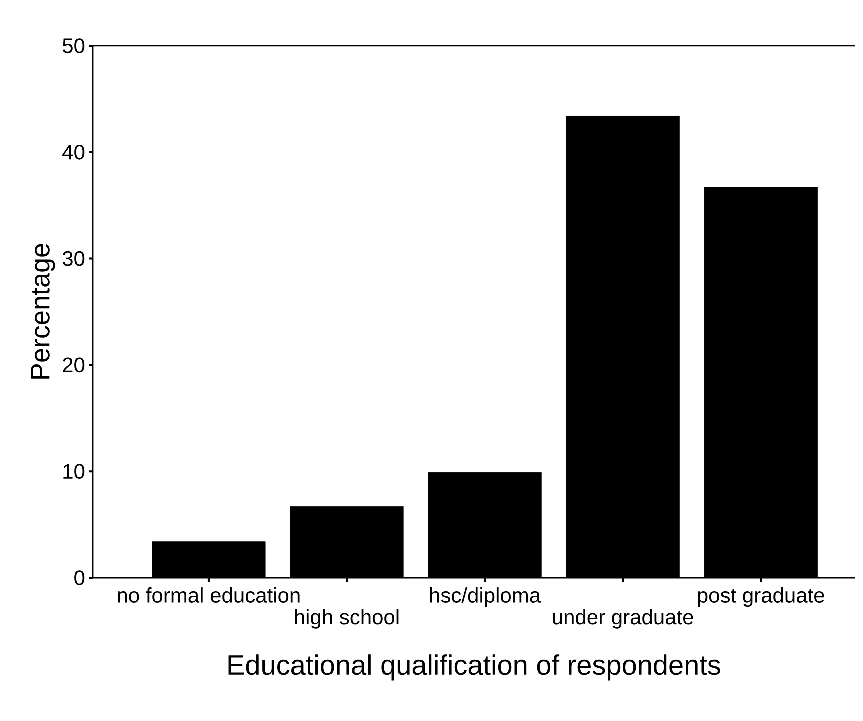 Image resolution: width=863 pixels, height=721 pixels. What do you see at coordinates (74, 472) in the screenshot?
I see `y-tick-label: 10` at bounding box center [74, 472].